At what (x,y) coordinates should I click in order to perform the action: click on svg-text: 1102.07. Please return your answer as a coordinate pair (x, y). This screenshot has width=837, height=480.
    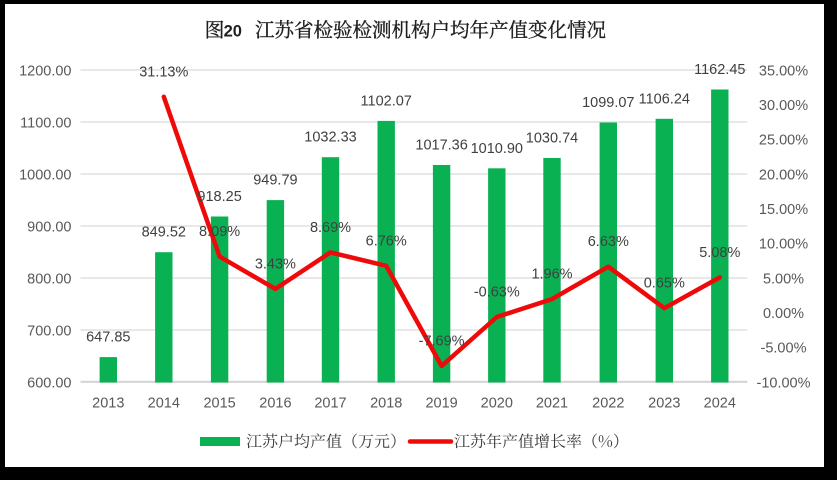
    Looking at the image, I should click on (386, 101).